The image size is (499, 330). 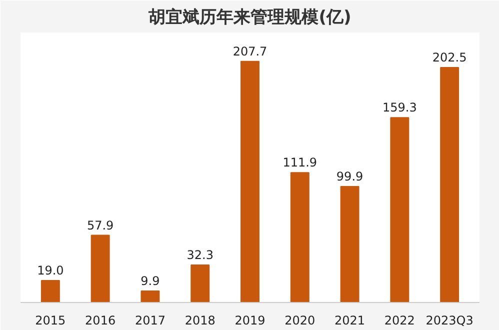 I want to click on data-label: 207.7, so click(x=250, y=51).